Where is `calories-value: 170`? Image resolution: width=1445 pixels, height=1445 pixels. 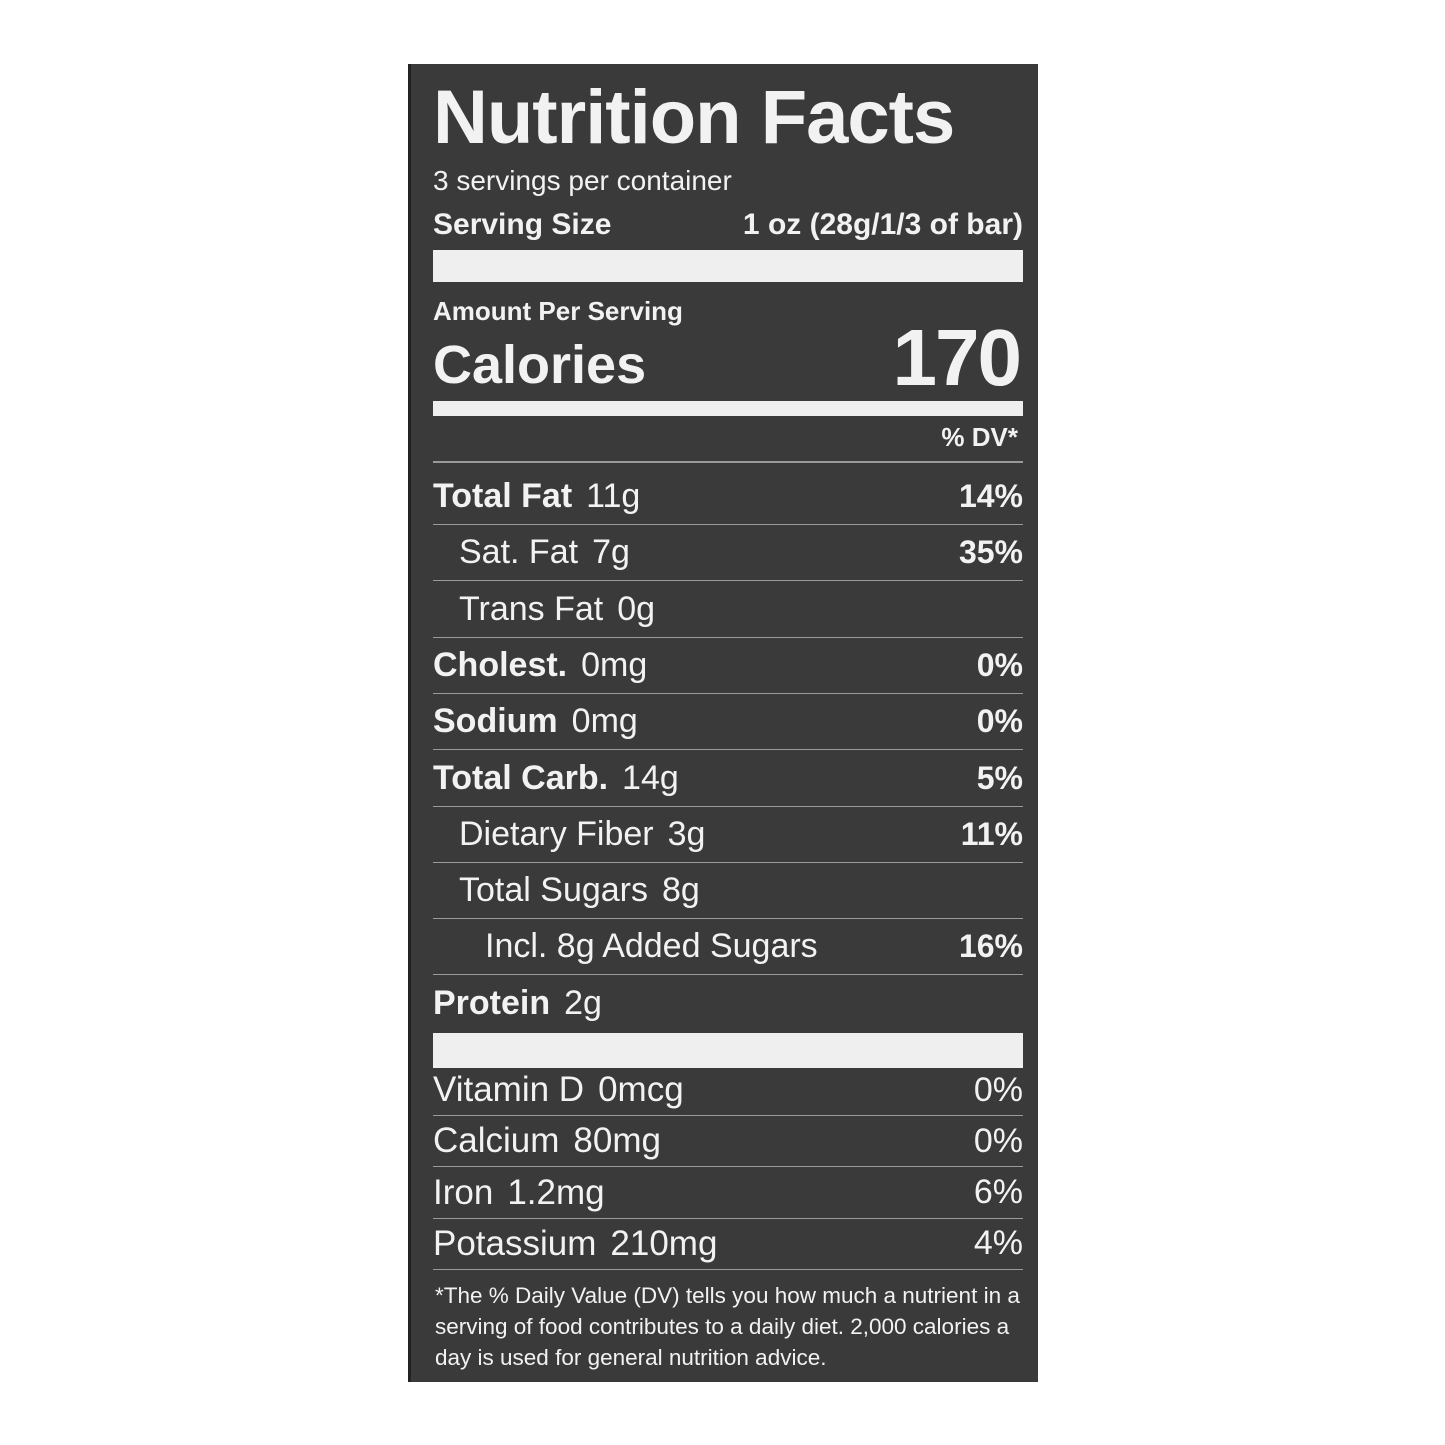 calories-value: 170 is located at coordinates (957, 357).